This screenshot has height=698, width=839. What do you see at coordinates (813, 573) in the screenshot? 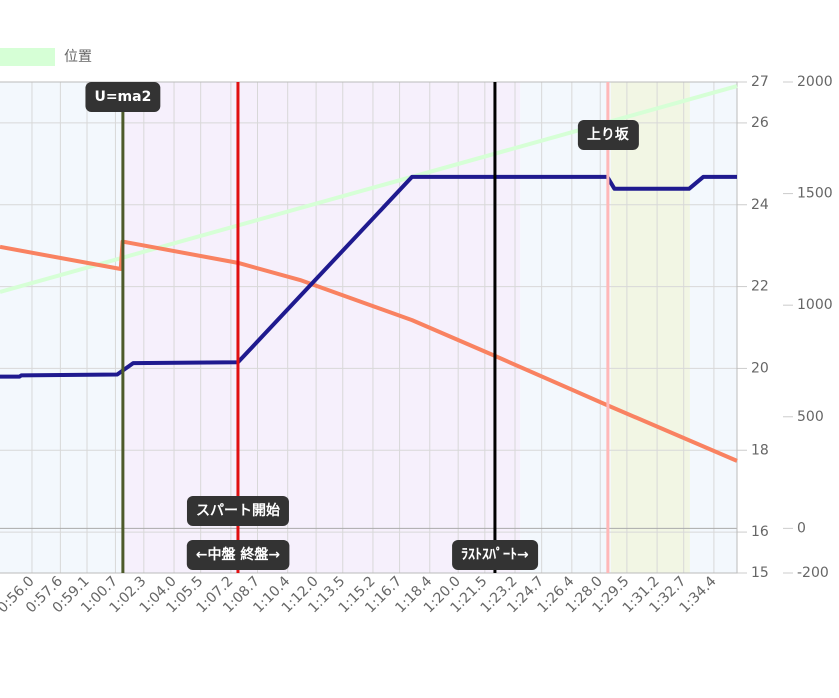
I see `y2-tick-label: -200` at bounding box center [813, 573].